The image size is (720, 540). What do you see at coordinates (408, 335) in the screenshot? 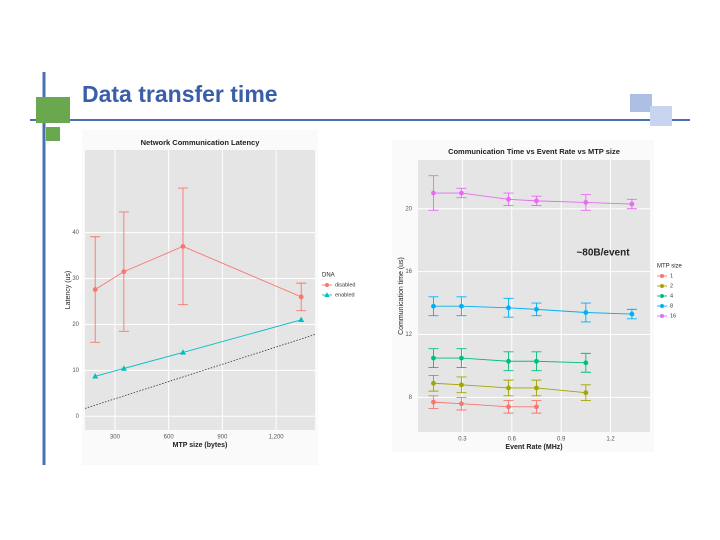
I see `y-tick-label: 12` at bounding box center [408, 335].